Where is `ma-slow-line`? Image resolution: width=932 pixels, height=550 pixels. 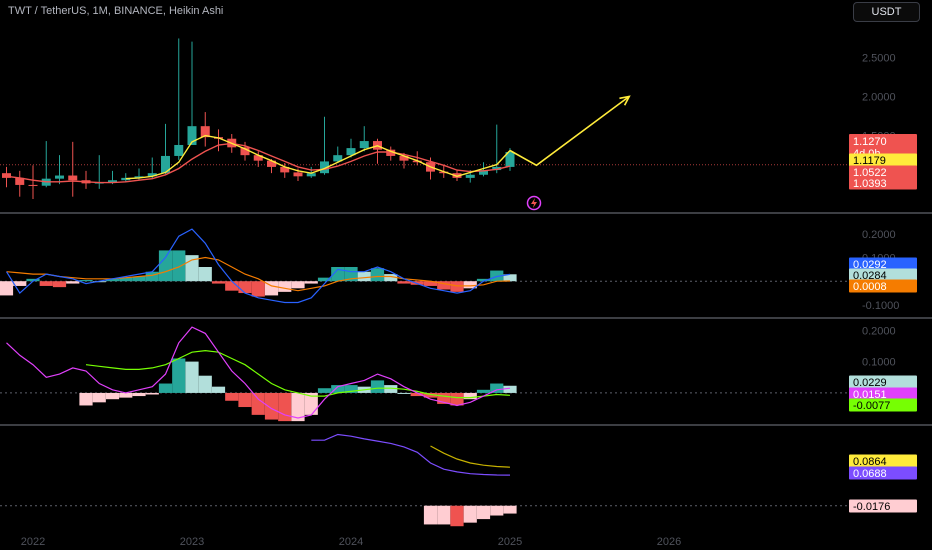
ma-slow-line is located at coordinates (258, 163).